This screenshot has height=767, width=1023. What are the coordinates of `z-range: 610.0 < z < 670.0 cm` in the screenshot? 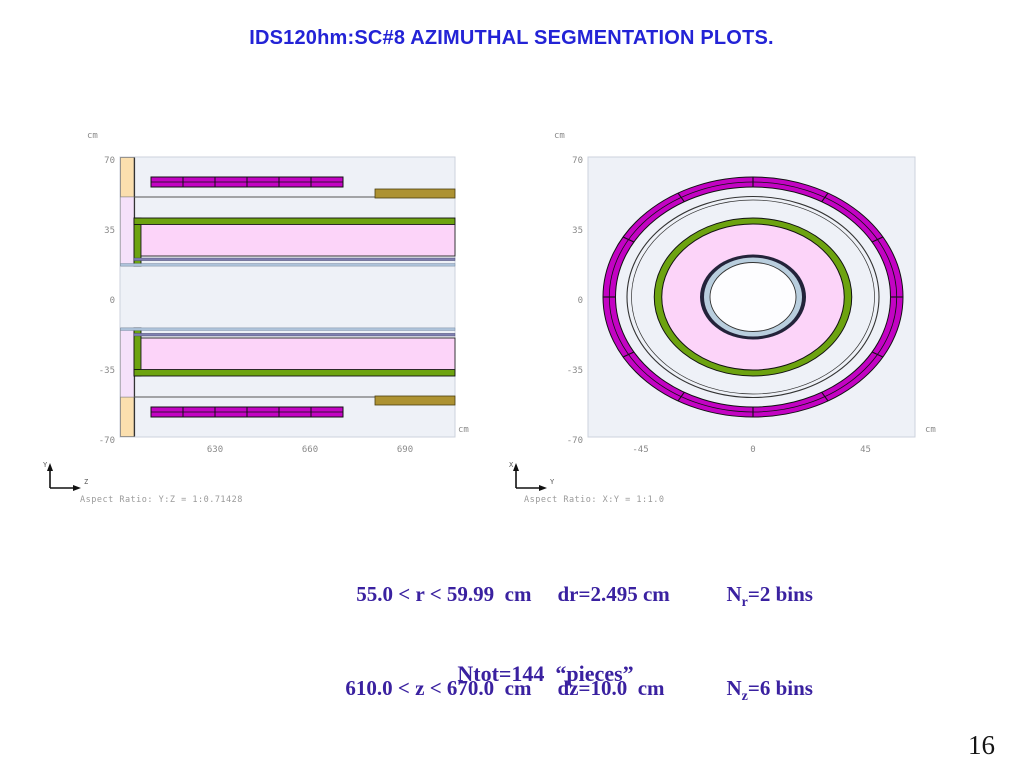 It's located at (438, 688).